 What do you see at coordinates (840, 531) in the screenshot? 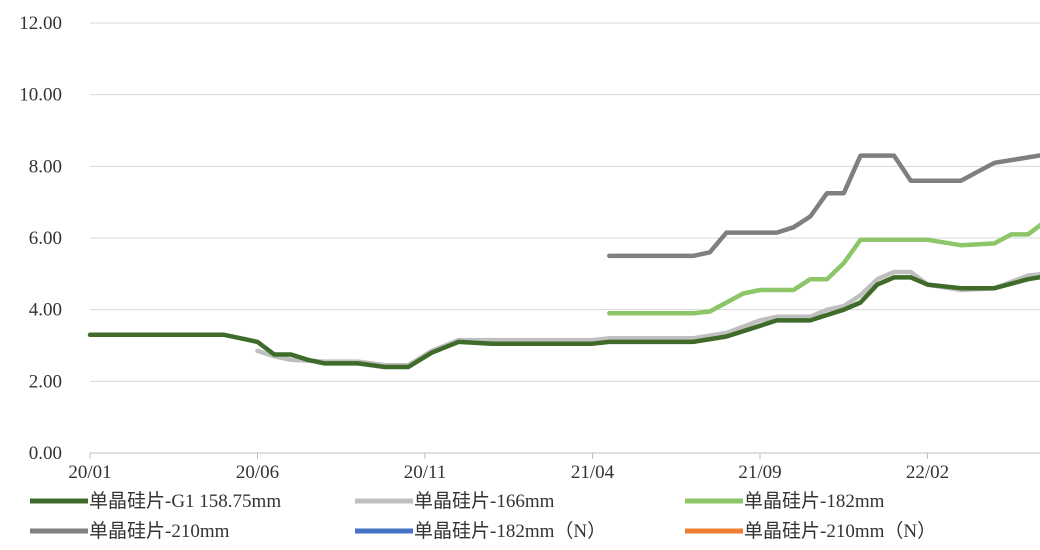
I see `legend-label: 单晶硅片-210mm（N）` at bounding box center [840, 531].